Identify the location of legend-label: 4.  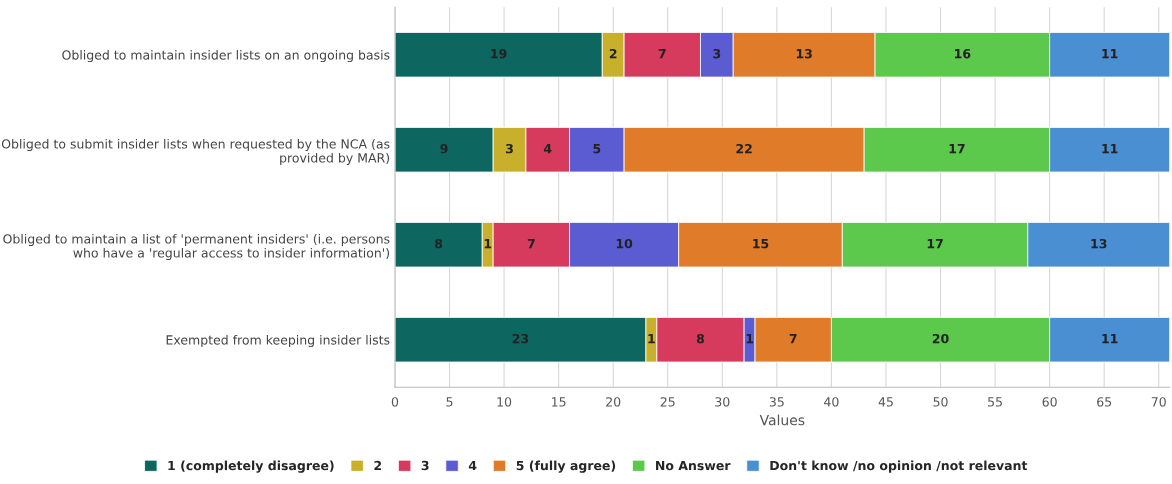
(472, 465).